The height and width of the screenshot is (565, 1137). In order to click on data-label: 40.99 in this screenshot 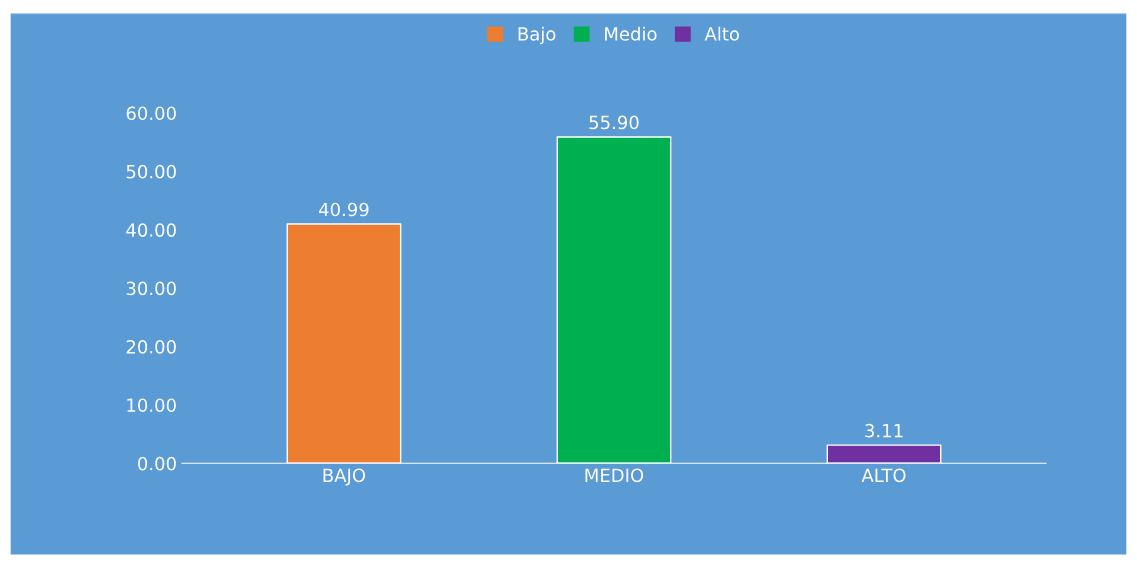, I will do `click(343, 209)`.